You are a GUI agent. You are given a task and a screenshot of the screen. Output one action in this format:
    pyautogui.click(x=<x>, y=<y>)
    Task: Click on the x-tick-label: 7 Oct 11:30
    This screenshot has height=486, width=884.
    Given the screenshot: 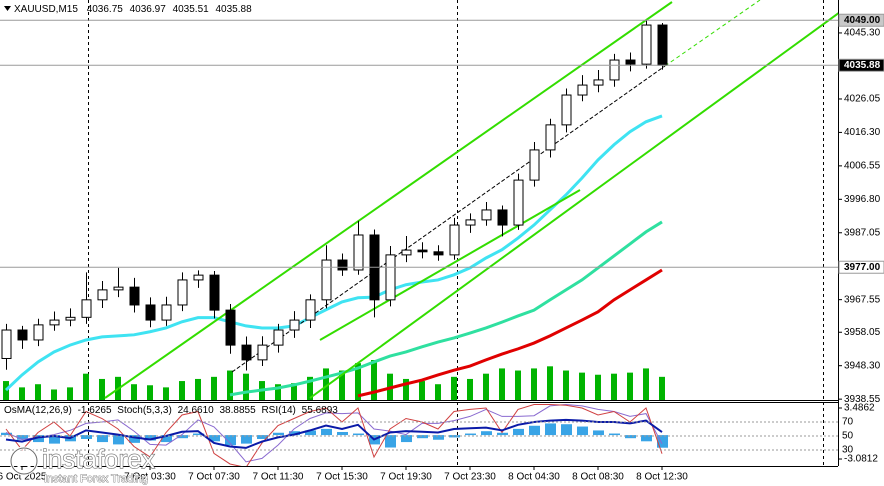 What is the action you would take?
    pyautogui.click(x=278, y=477)
    